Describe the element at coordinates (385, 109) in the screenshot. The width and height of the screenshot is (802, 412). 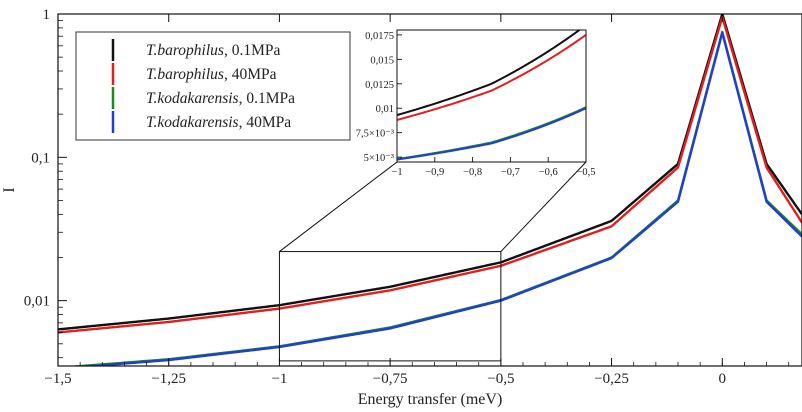
I see `inset-y-tick-label: 0,01` at that location.